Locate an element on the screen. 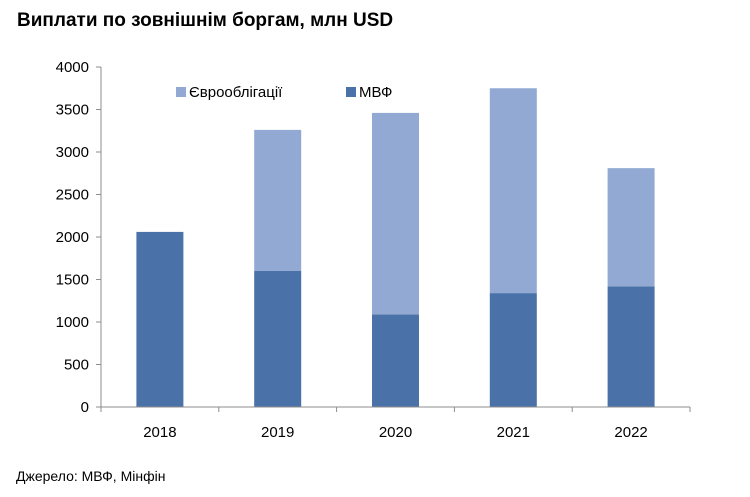 The image size is (750, 497). y-tick-label: 3000 is located at coordinates (72, 152).